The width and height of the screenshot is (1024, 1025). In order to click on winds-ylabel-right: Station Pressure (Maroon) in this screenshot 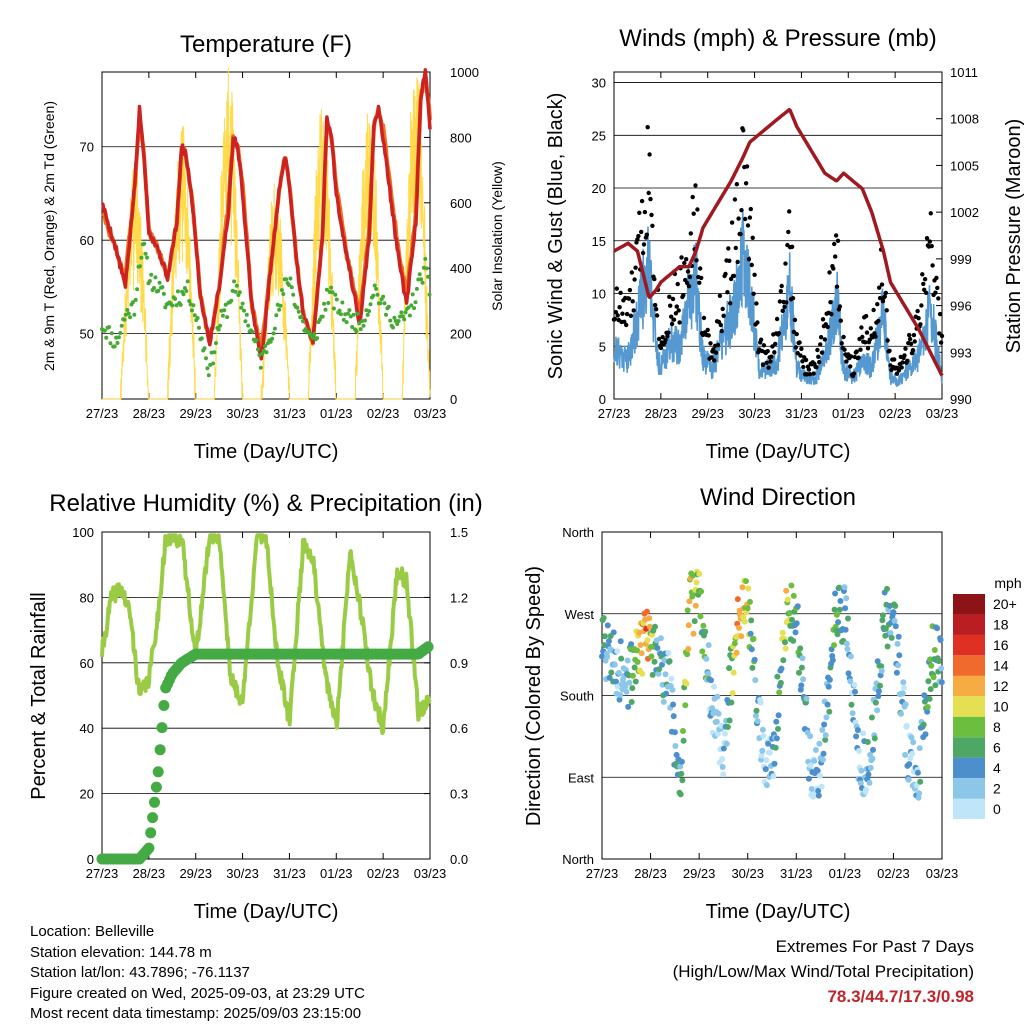, I will do `click(1013, 236)`.